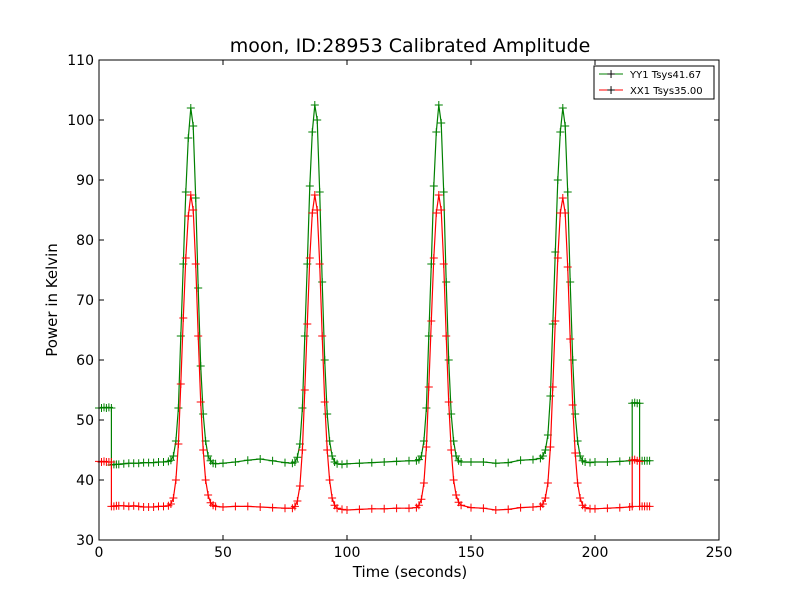 This screenshot has width=800, height=600. Describe the element at coordinates (611, 90) in the screenshot. I see `legend-marker-xx1: +` at that location.